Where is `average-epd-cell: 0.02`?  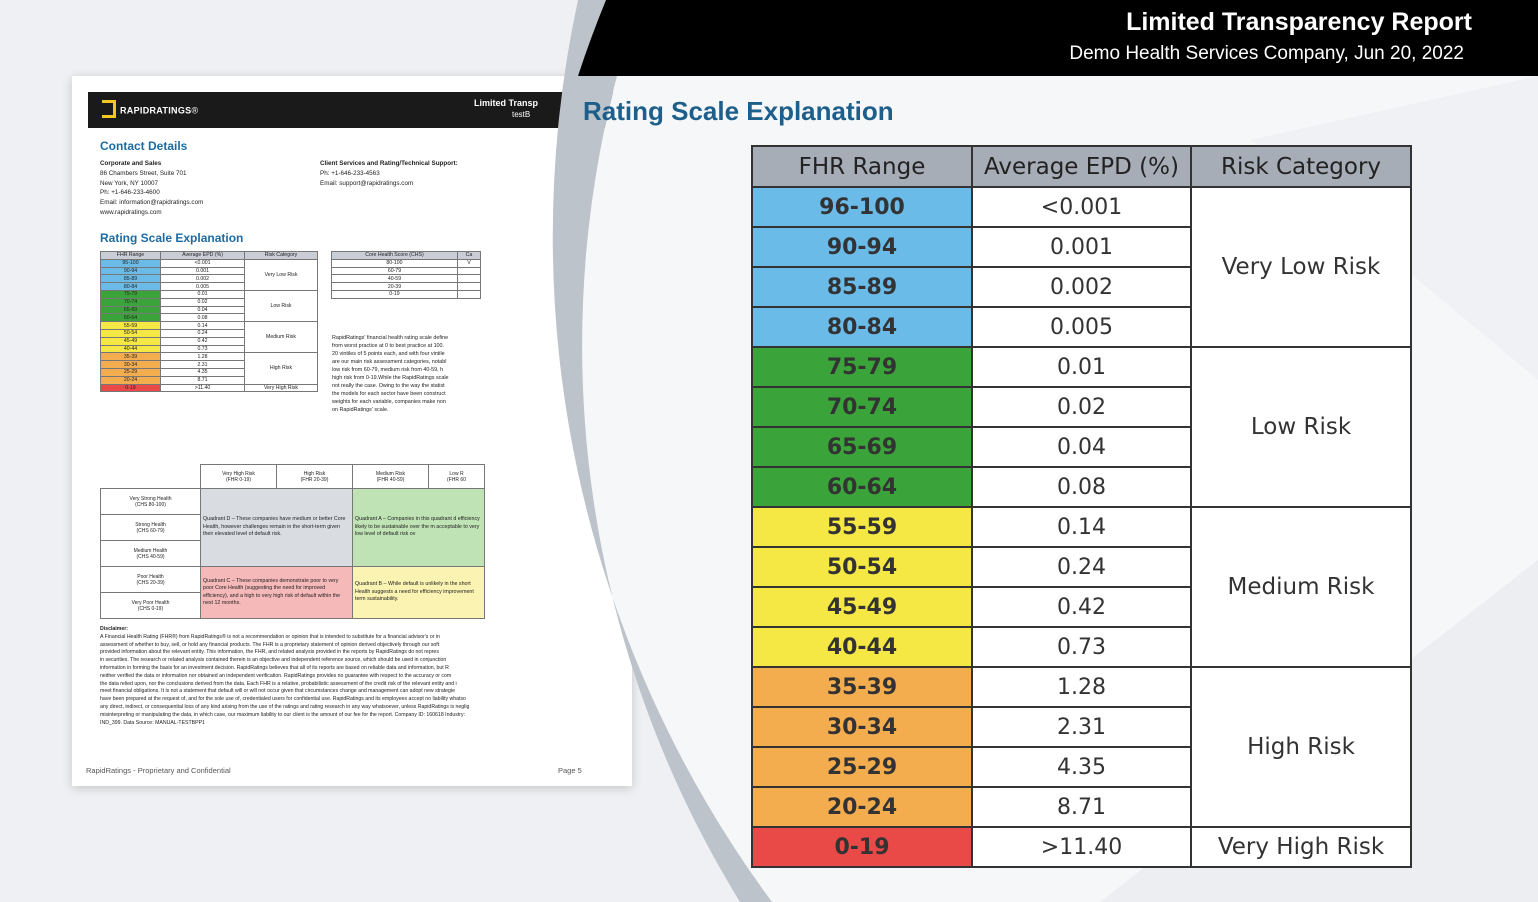 average-epd-cell: 0.02 is located at coordinates (1081, 407).